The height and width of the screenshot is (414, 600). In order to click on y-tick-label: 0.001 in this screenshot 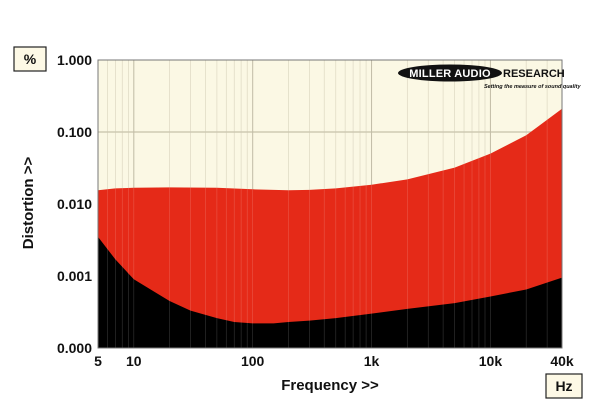, I will do `click(74, 276)`.